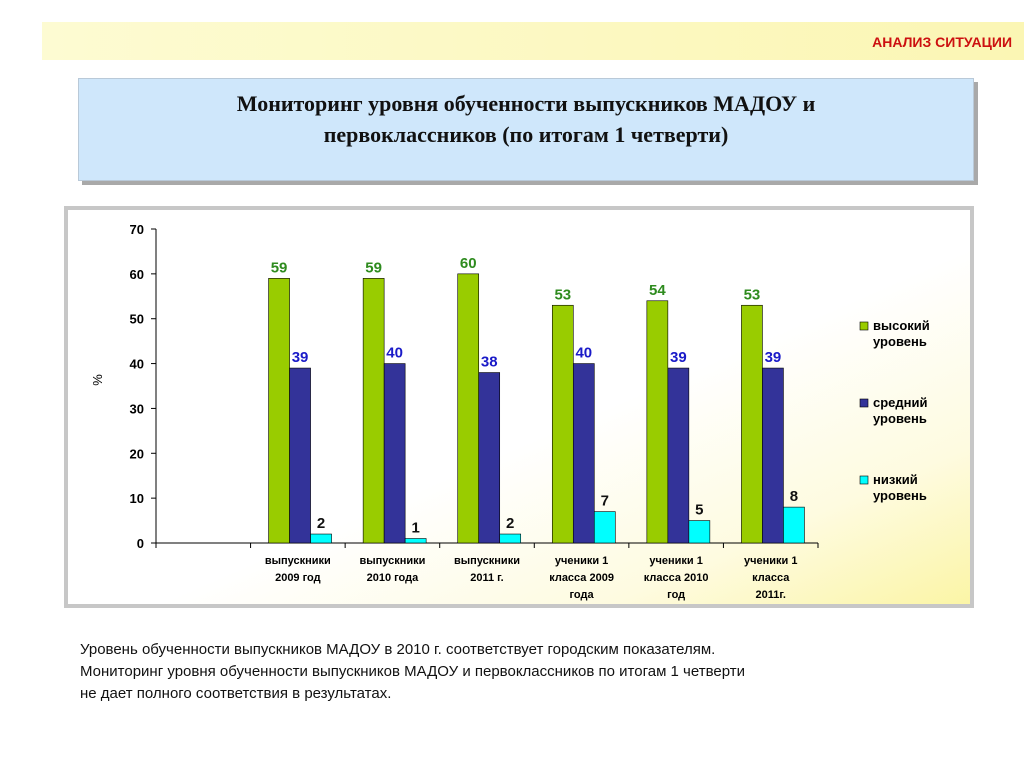 This screenshot has height=768, width=1024. What do you see at coordinates (487, 569) in the screenshot?
I see `x-tick-label: выпускники 2011 г.` at bounding box center [487, 569].